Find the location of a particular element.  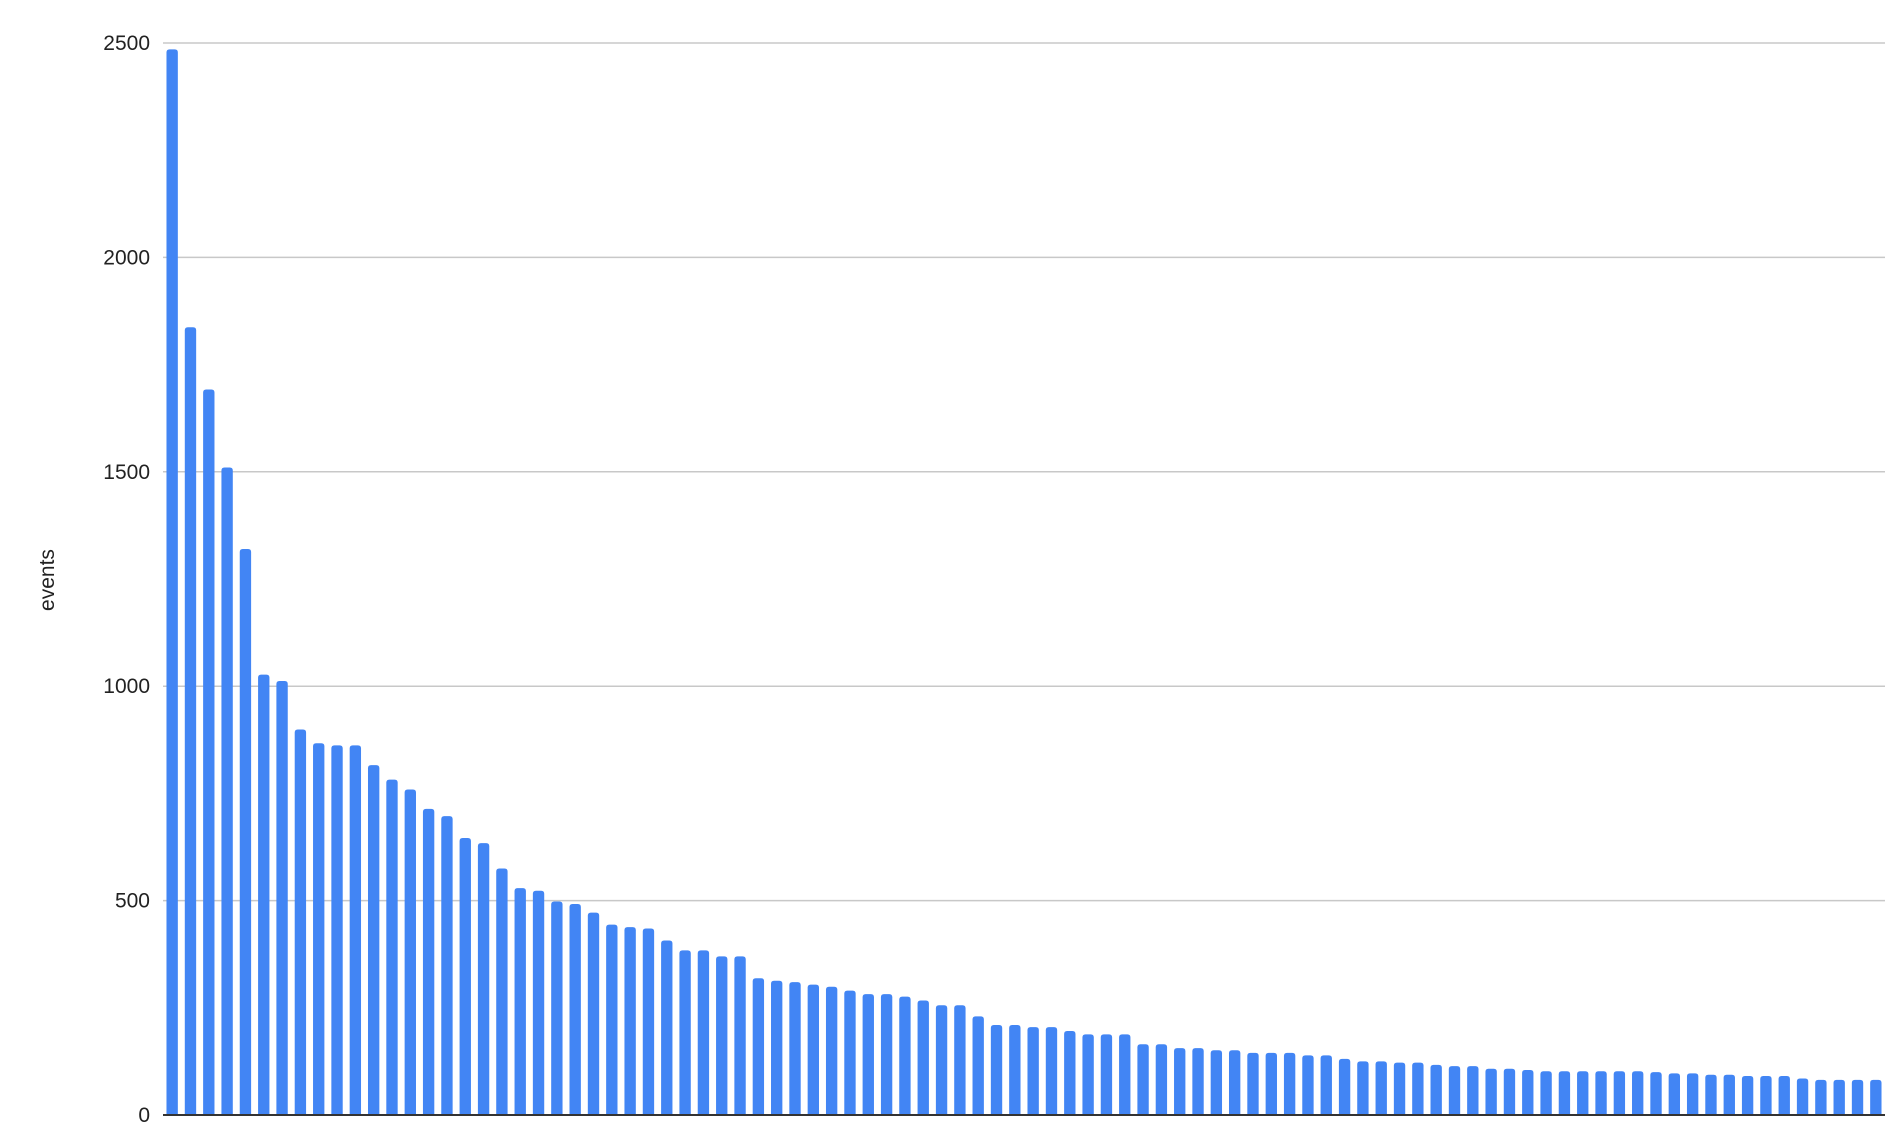

y-axis-ticks: 0 500 1000 1500 2000 2500 is located at coordinates (126, 579).